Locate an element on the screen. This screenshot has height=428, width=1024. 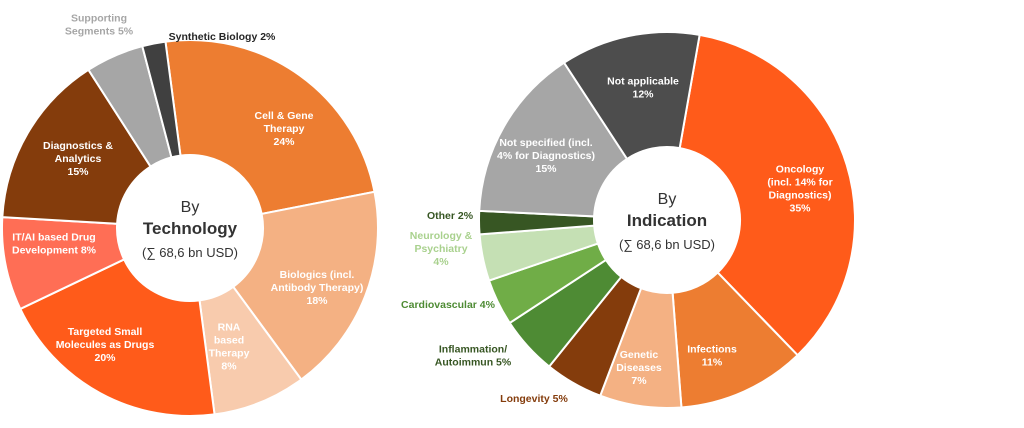
technology-slice-label-2-line-1: based is located at coordinates (229, 341).